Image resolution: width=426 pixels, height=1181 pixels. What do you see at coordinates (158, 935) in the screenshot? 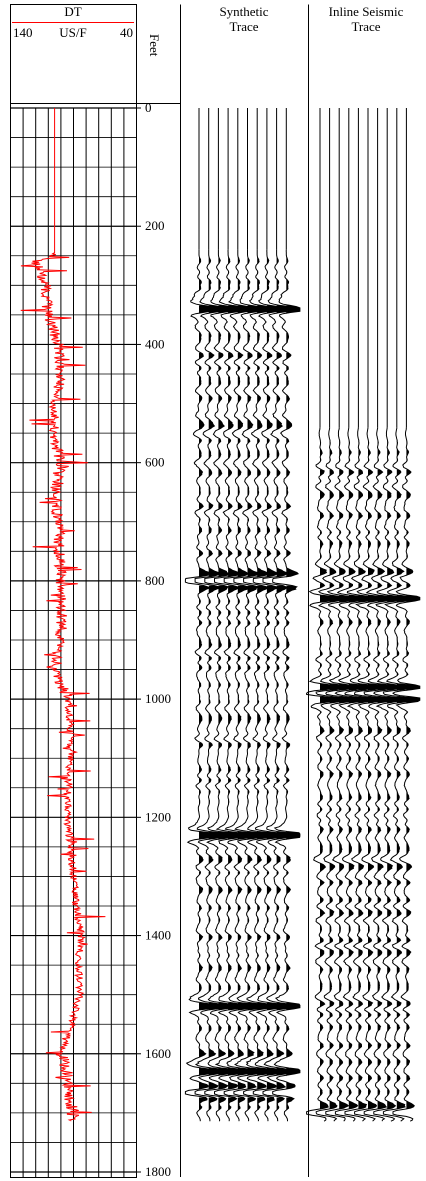
I see `depth-tick-label: 1400` at bounding box center [158, 935].